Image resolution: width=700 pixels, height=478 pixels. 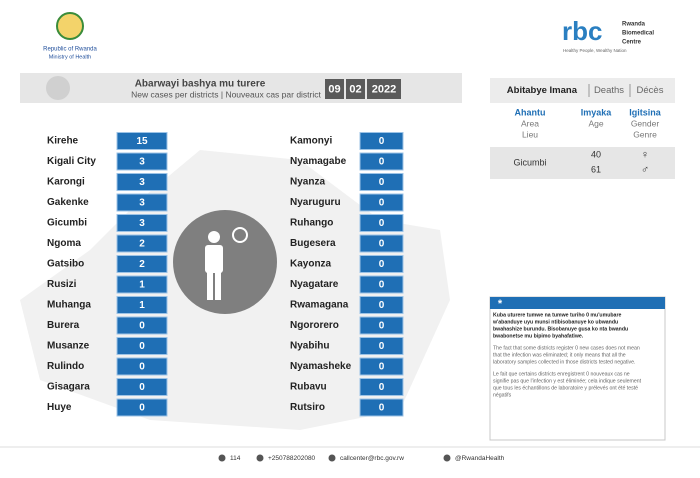 What do you see at coordinates (609, 90) in the screenshot?
I see `deaths-title: Deaths` at bounding box center [609, 90].